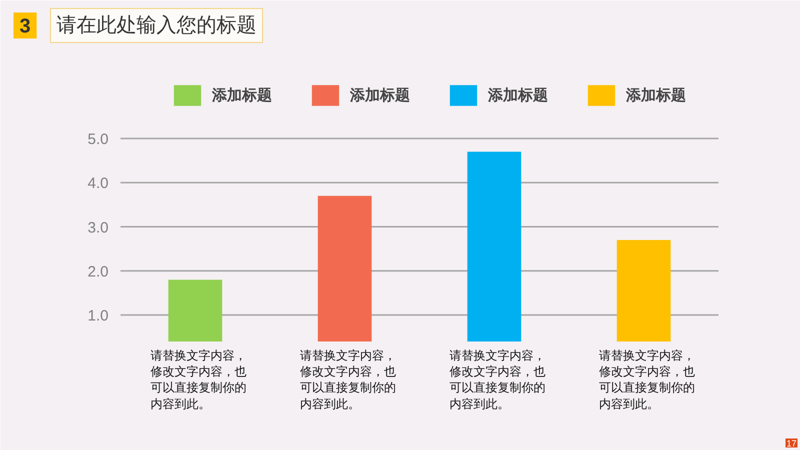 This screenshot has height=450, width=800. What do you see at coordinates (98, 139) in the screenshot?
I see `y-tick-label: 5.0` at bounding box center [98, 139].